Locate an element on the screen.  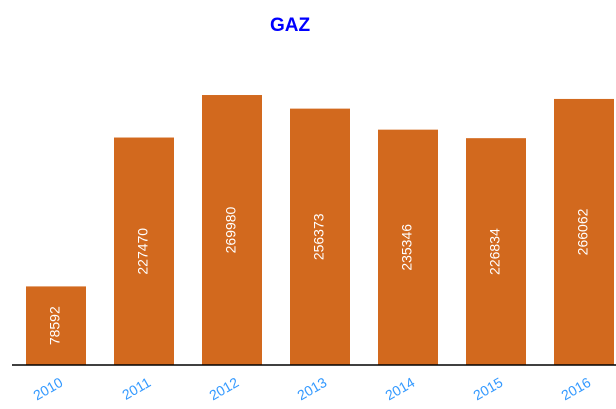
x-tick-label: 2013 is located at coordinates (311, 389).